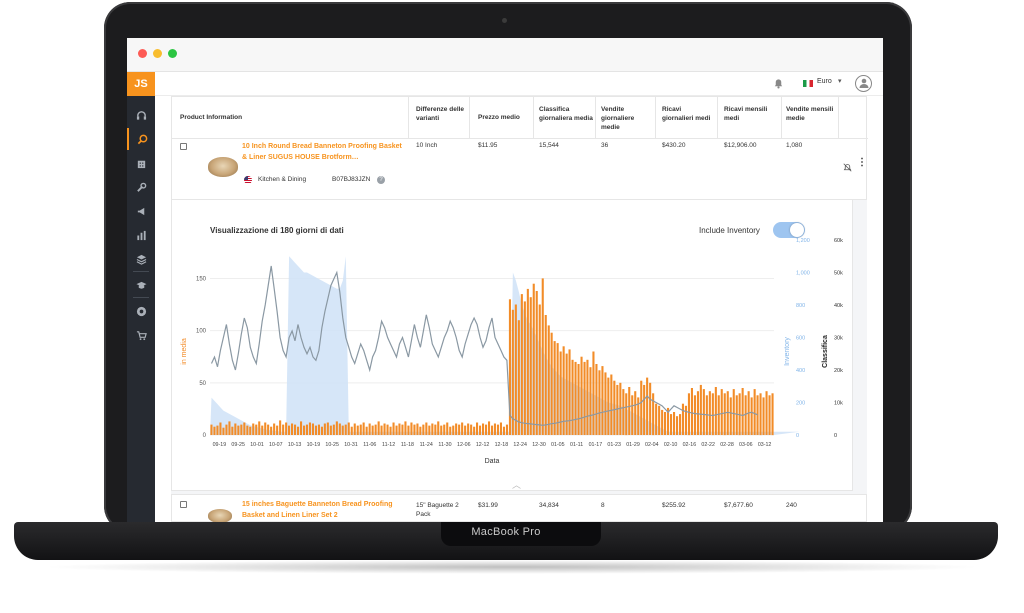 This screenshot has height=613, width=1024. Describe the element at coordinates (840, 81) in the screenshot. I see `chevron-down-icon: ▾` at that location.